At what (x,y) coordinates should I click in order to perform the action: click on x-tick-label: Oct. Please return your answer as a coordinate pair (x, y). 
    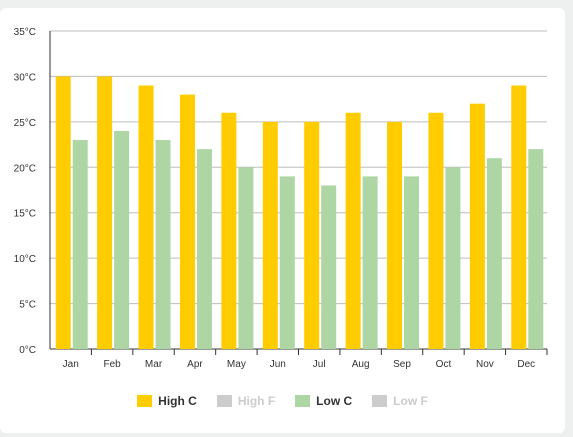
    Looking at the image, I should click on (444, 364).